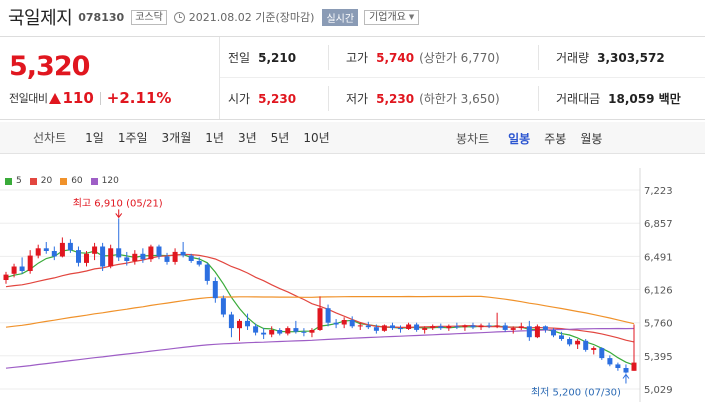  I want to click on period-tab-5y: 5년, so click(280, 138).